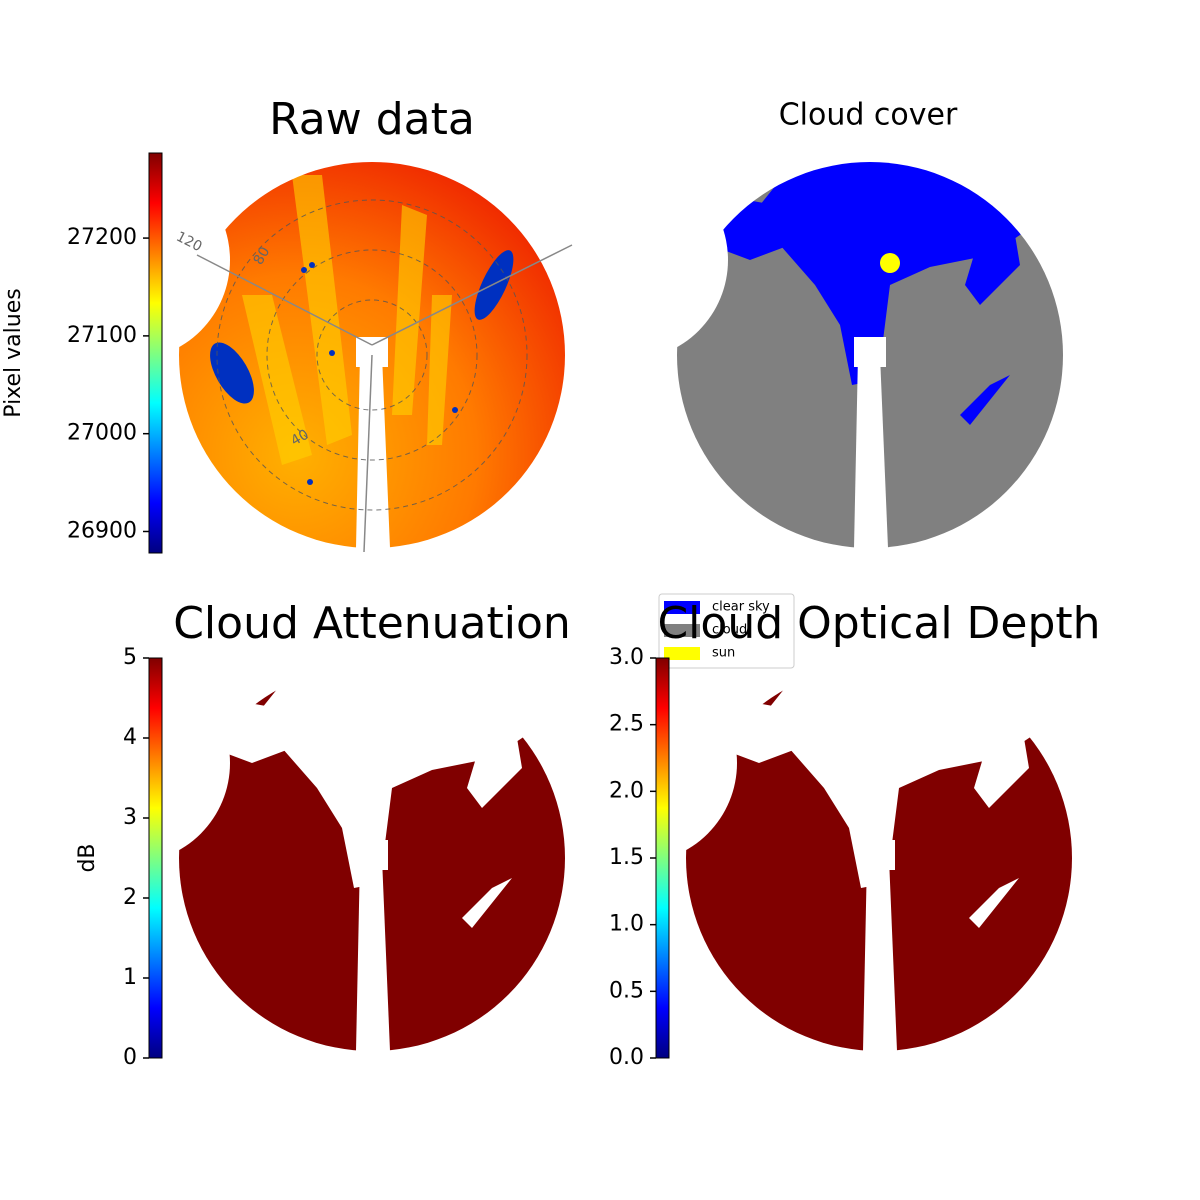 The height and width of the screenshot is (1200, 1200). I want to click on colorbar-tick-label: 0.5, so click(626, 990).